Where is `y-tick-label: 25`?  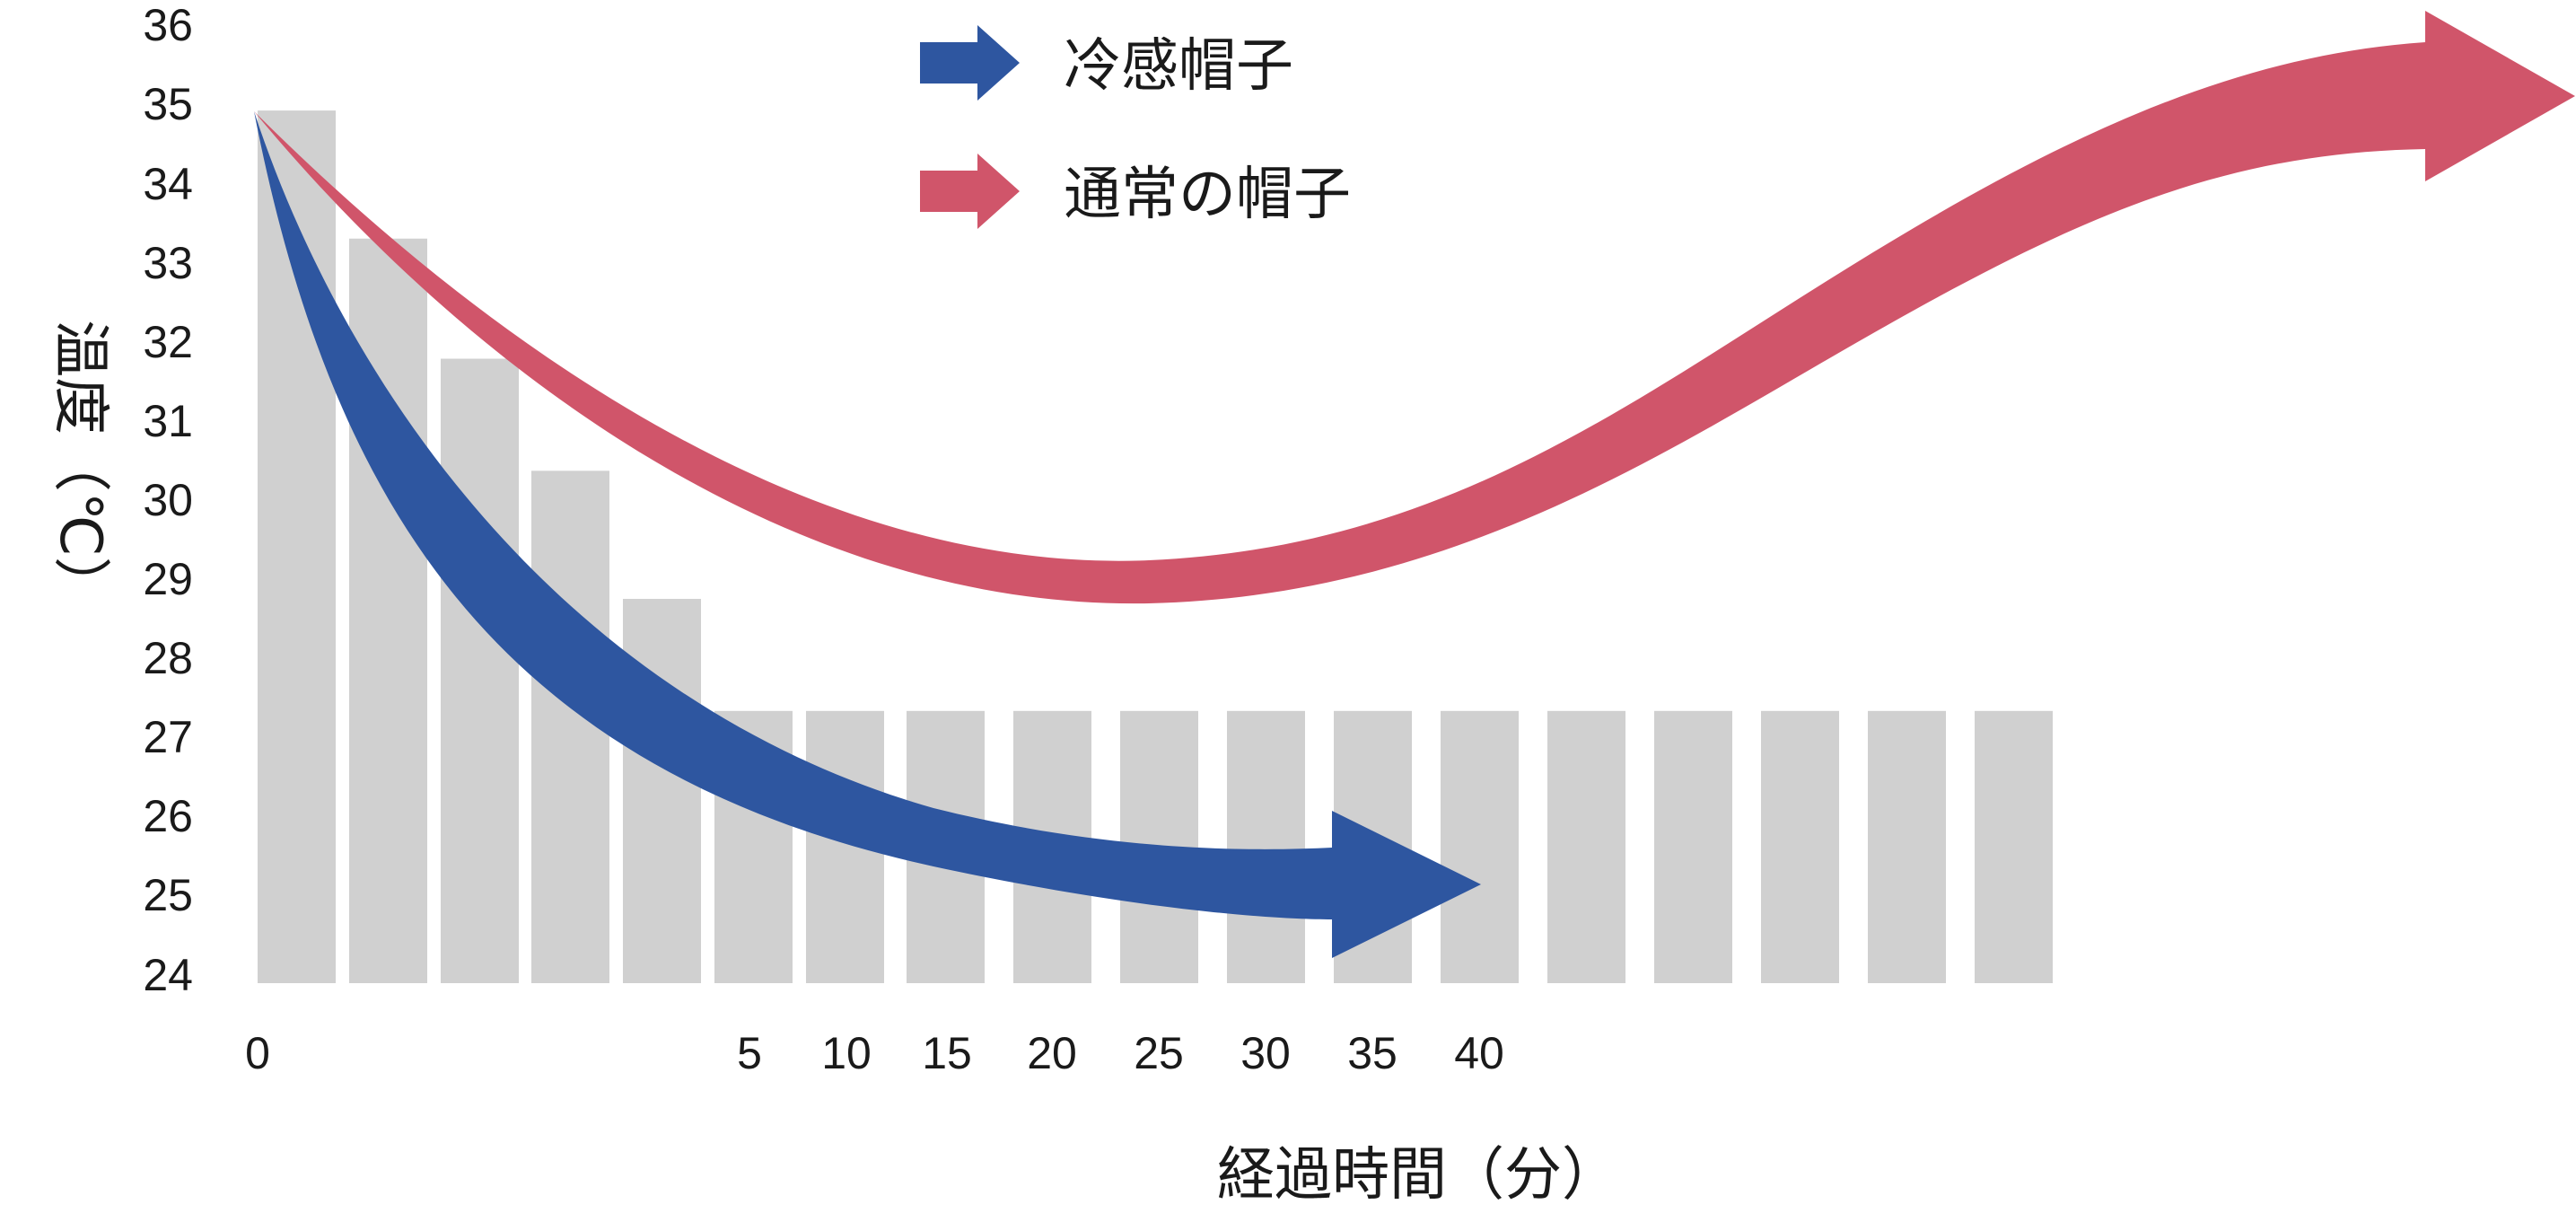
y-tick-label: 25 is located at coordinates (168, 895).